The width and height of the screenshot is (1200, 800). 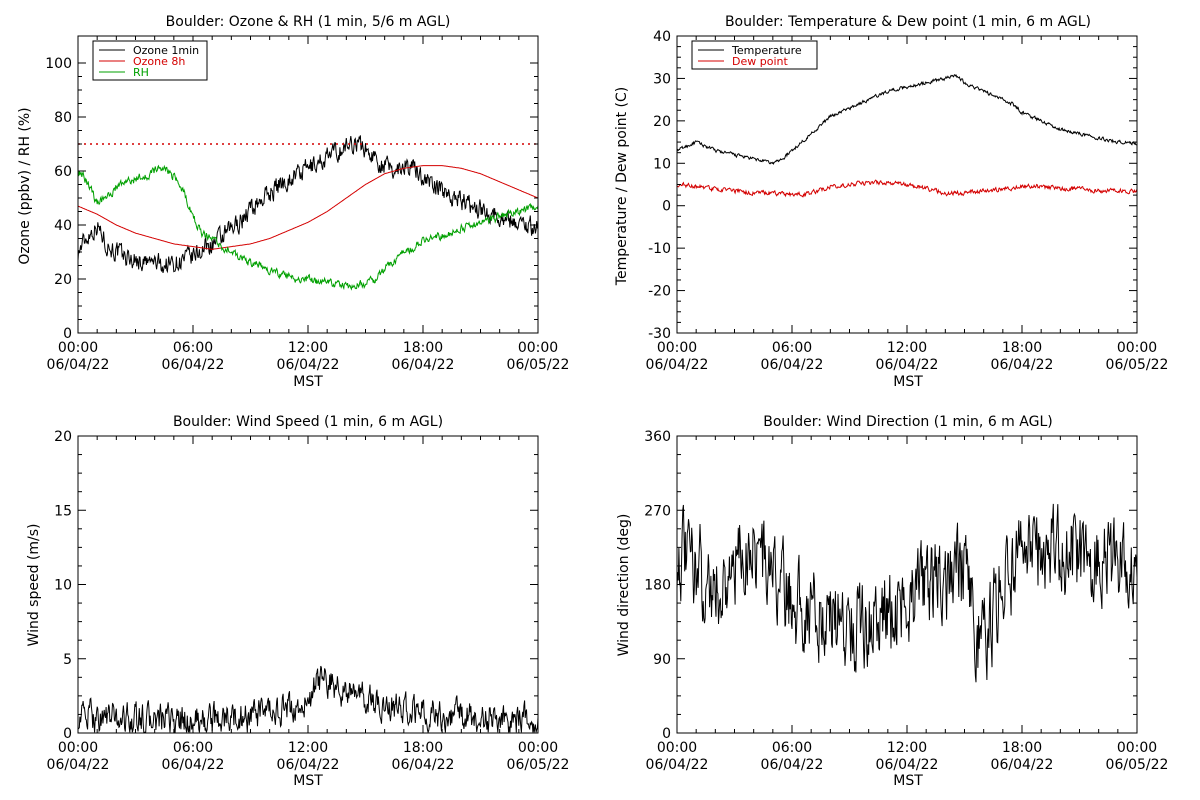 I want to click on y-tick-label: 270, so click(x=657, y=511).